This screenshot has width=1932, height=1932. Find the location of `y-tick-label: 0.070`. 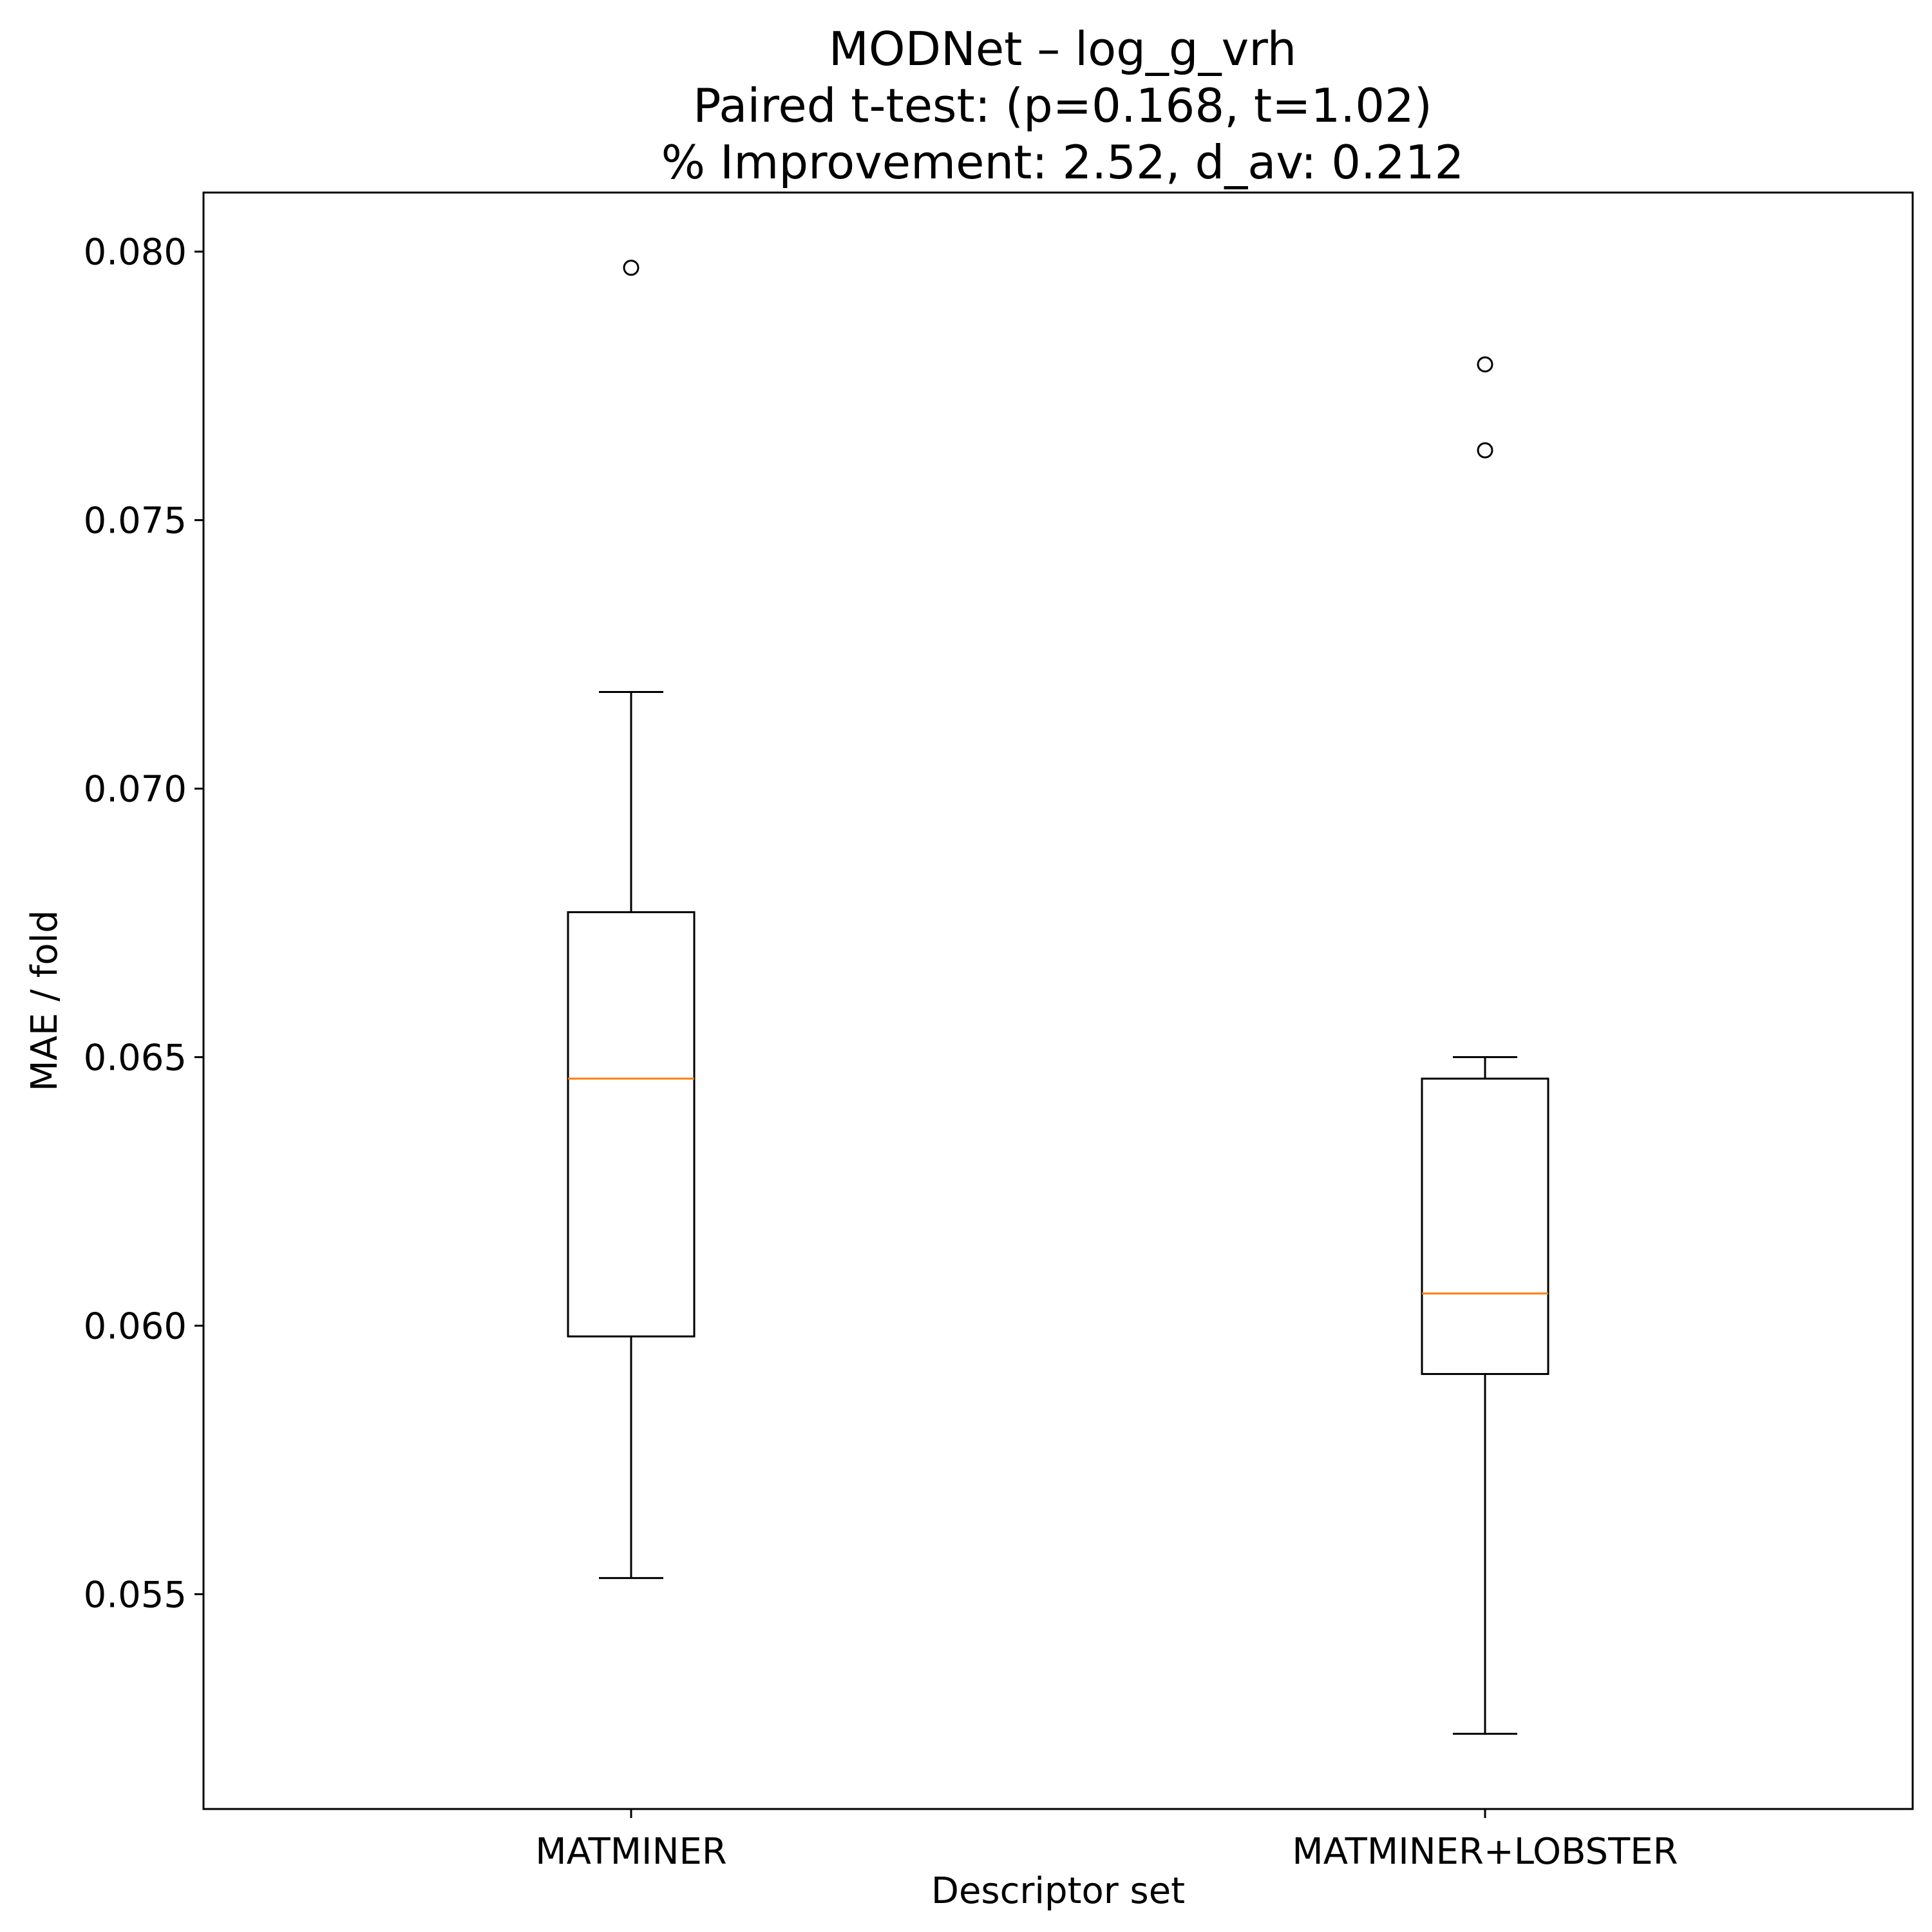

y-tick-label: 0.070 is located at coordinates (135, 790).